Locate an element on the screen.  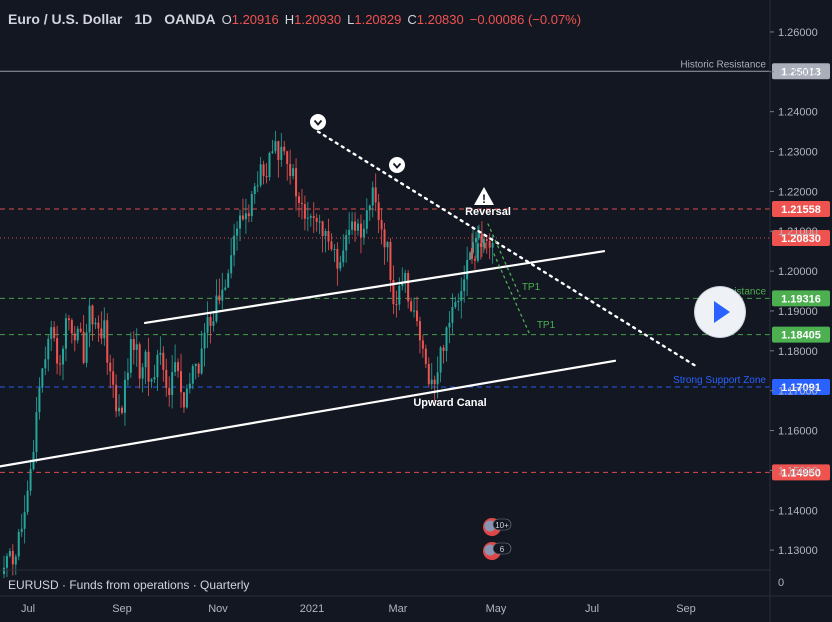
close-value: 1.20830 is located at coordinates (440, 19).